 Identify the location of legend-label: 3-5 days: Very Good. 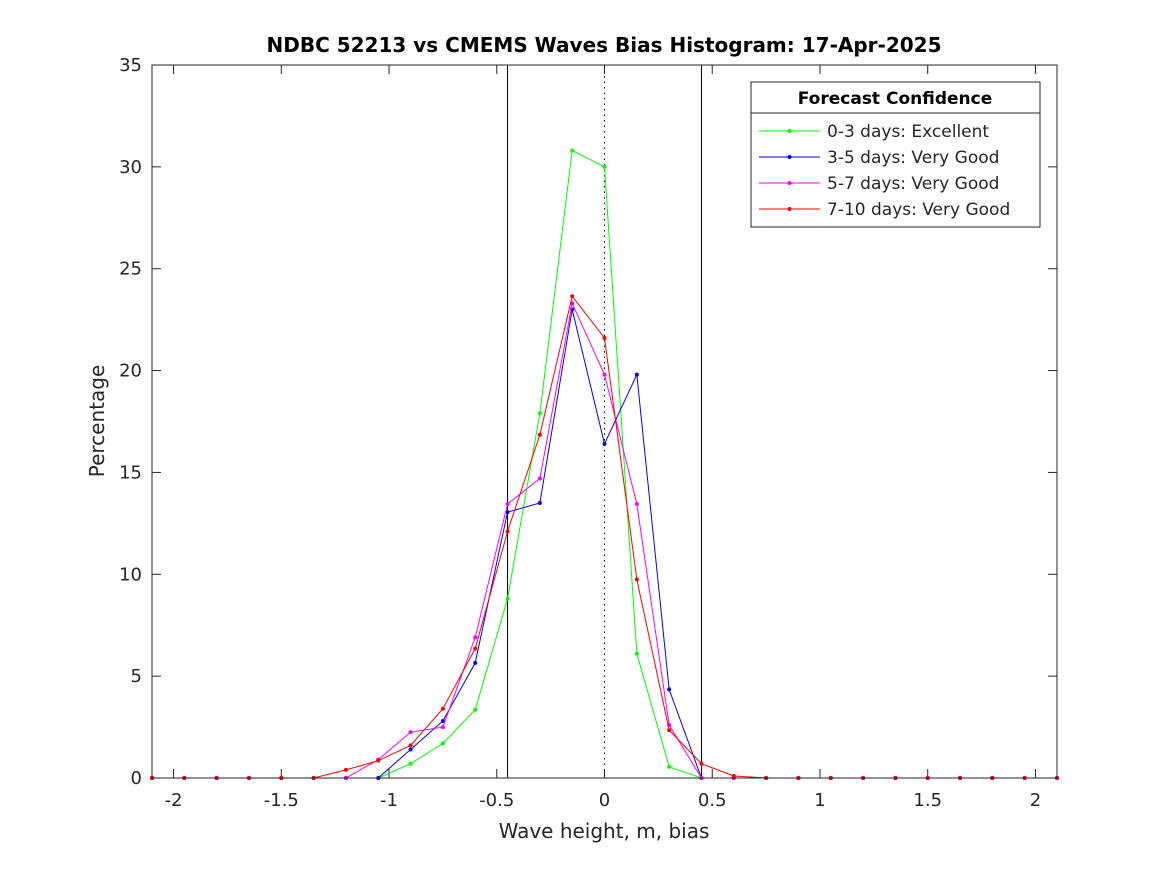
(913, 158).